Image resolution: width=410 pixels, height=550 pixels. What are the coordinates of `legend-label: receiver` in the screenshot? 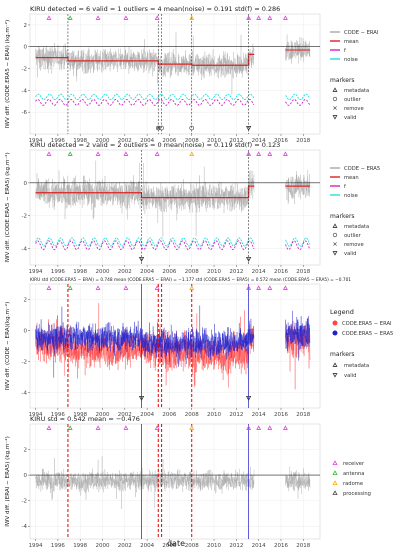 It's located at (354, 464).